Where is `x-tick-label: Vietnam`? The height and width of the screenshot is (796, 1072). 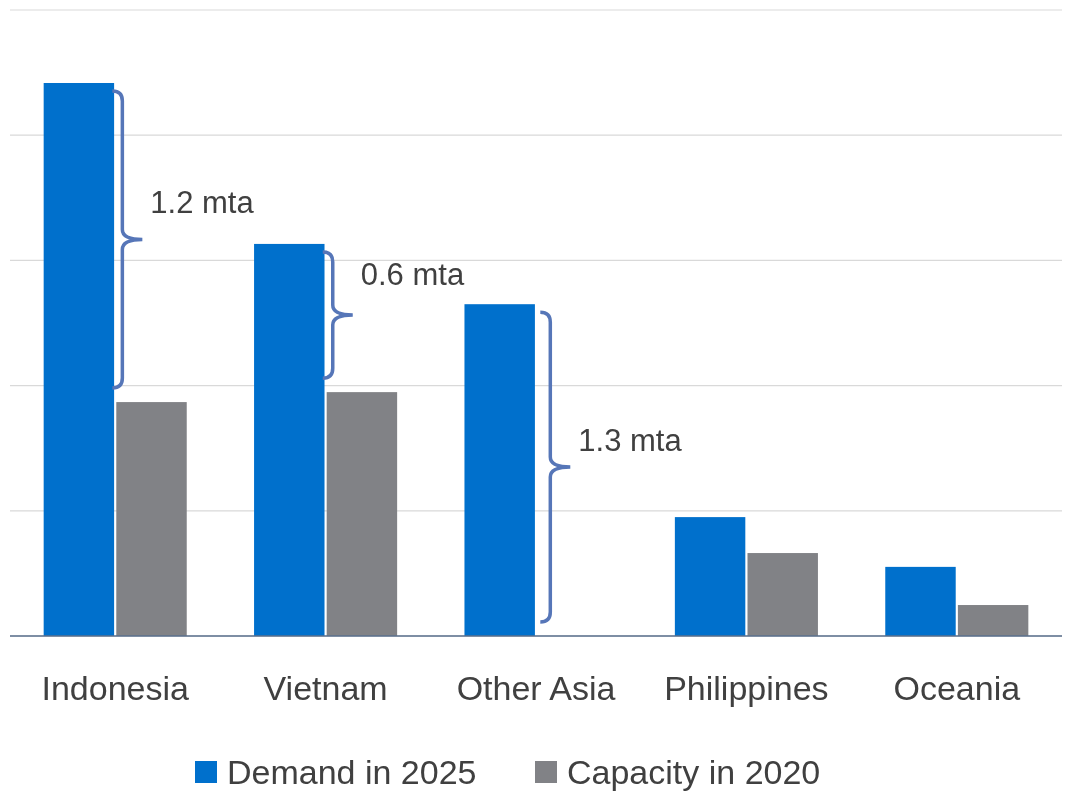 x-tick-label: Vietnam is located at coordinates (325, 688).